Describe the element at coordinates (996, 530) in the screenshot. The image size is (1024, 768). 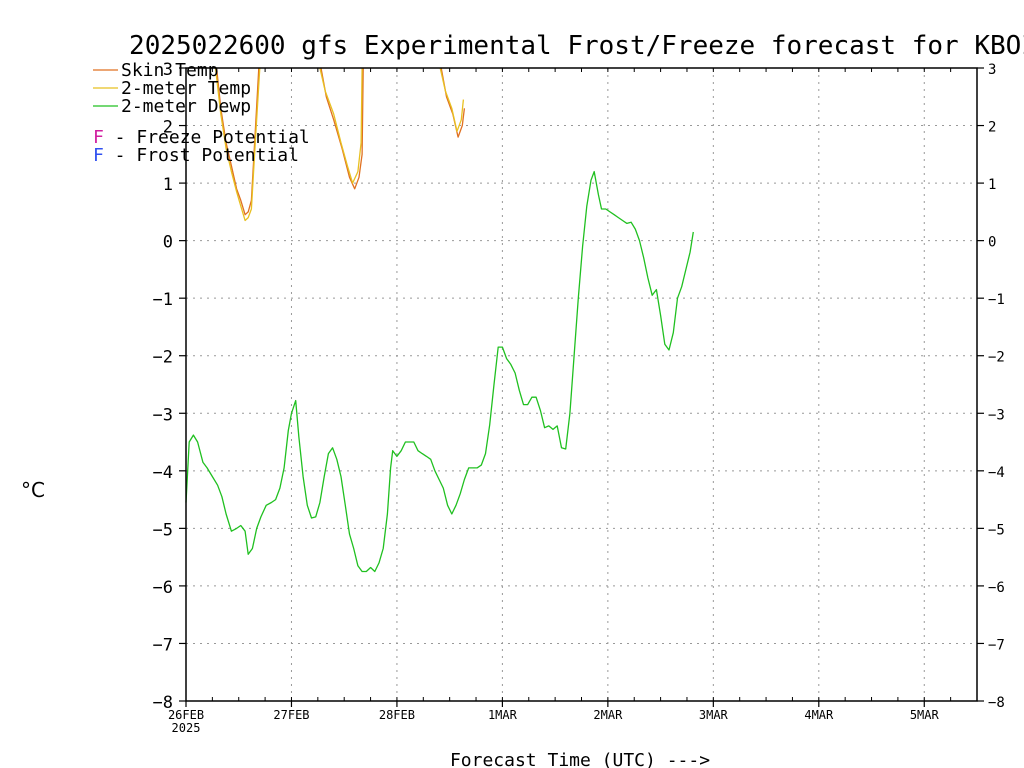
I see `y-tick-label-right: −5` at that location.